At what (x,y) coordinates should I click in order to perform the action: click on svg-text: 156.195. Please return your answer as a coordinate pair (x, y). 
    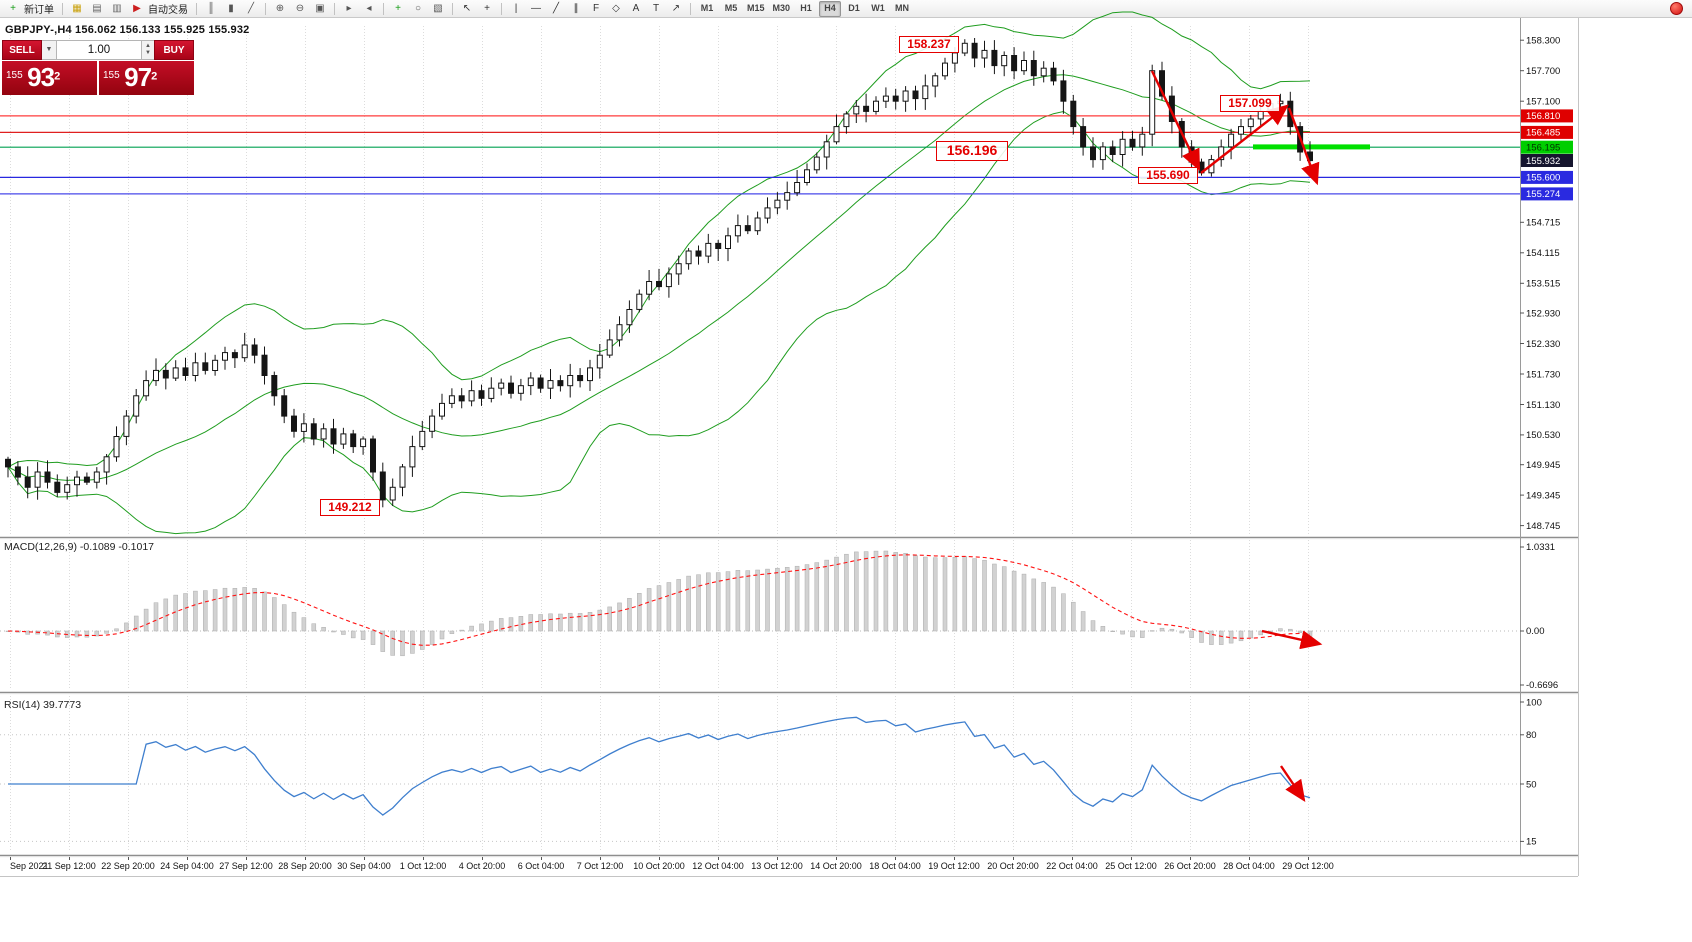
    Looking at the image, I should click on (1543, 148).